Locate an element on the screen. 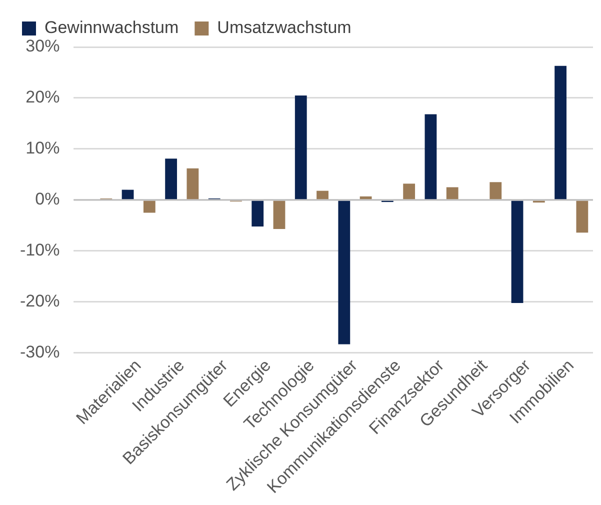 The width and height of the screenshot is (601, 505). legend-label: Gewinnwachstum is located at coordinates (111, 28).